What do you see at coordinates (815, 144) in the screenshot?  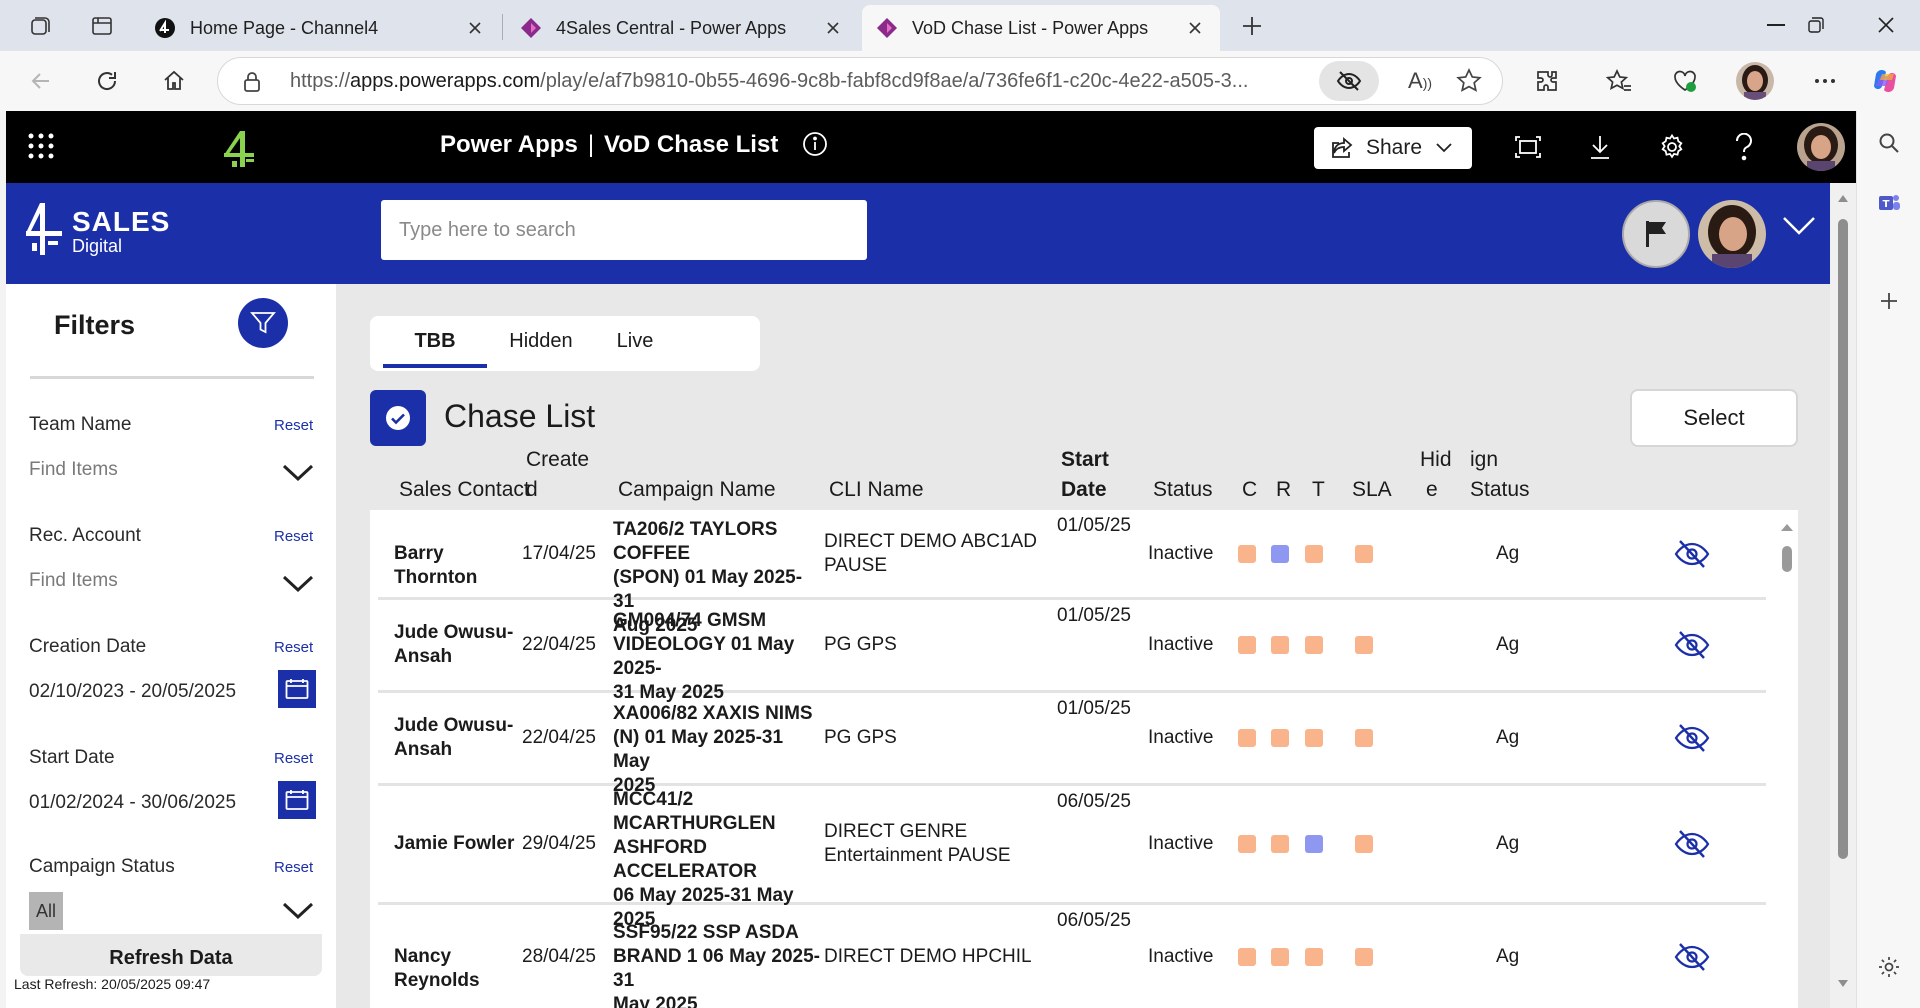 I see `info-icon` at bounding box center [815, 144].